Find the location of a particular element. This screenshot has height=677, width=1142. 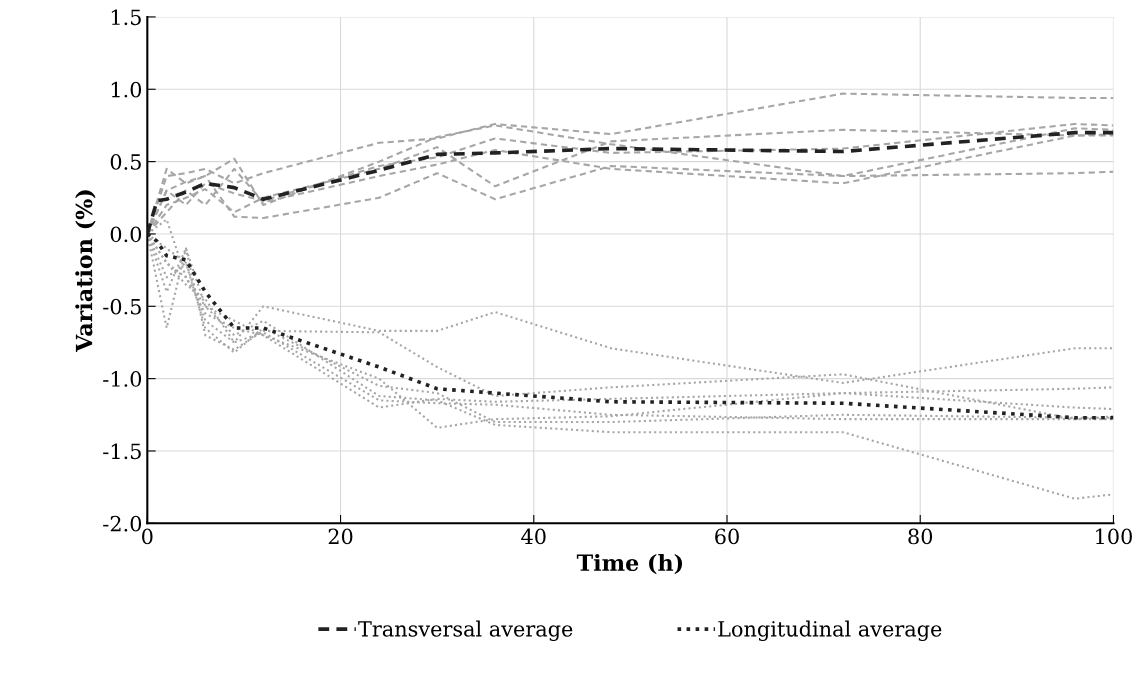

x-tick-label: 40 is located at coordinates (533, 536).